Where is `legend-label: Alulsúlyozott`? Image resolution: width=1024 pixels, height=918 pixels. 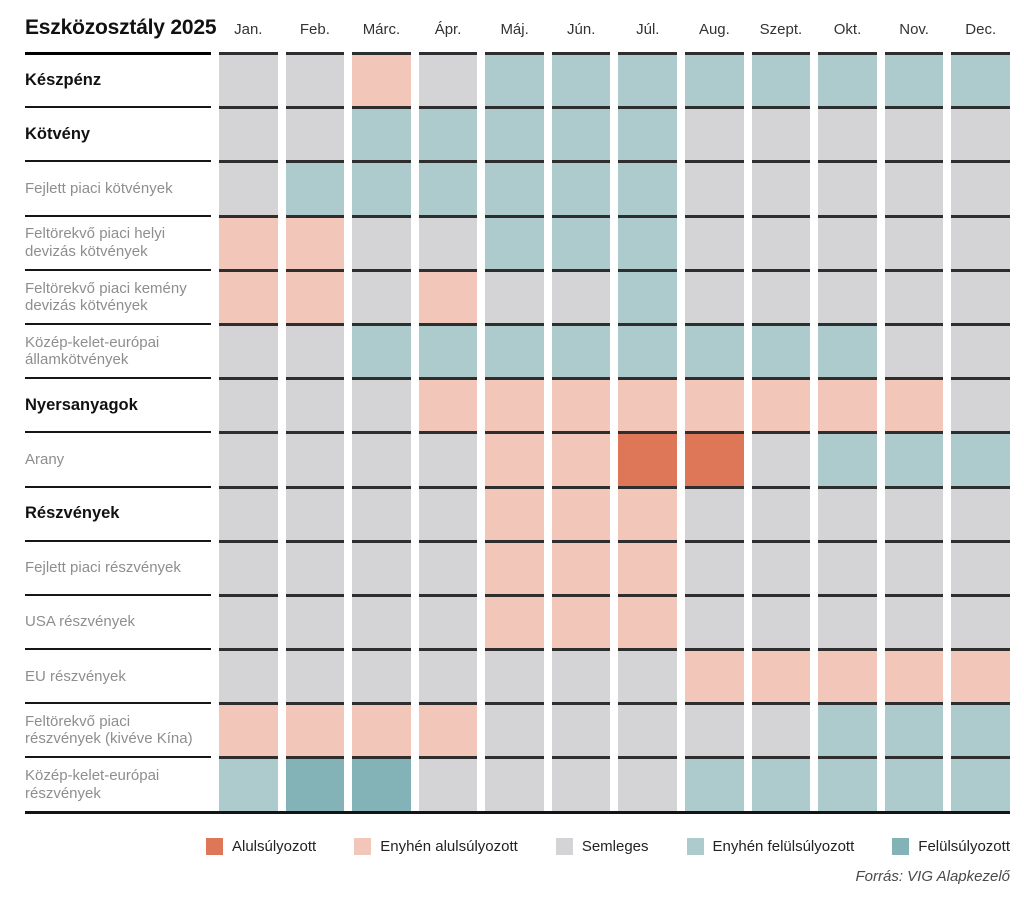
legend-label: Alulsúlyozott is located at coordinates (274, 846).